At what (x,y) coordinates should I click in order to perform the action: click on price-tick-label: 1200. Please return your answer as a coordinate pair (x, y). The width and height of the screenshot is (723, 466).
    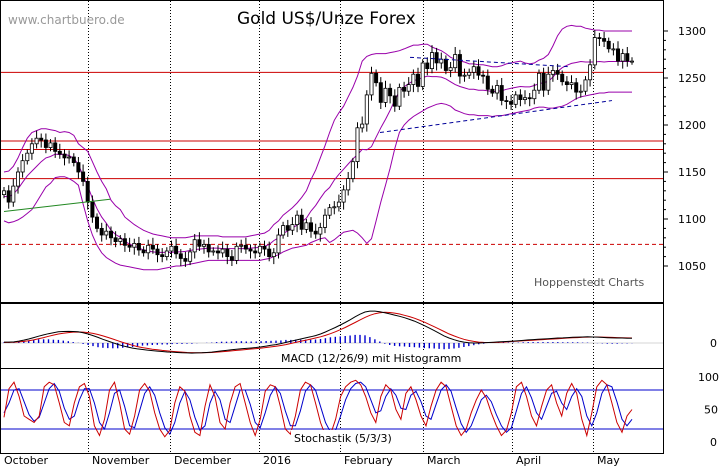
    Looking at the image, I should click on (692, 125).